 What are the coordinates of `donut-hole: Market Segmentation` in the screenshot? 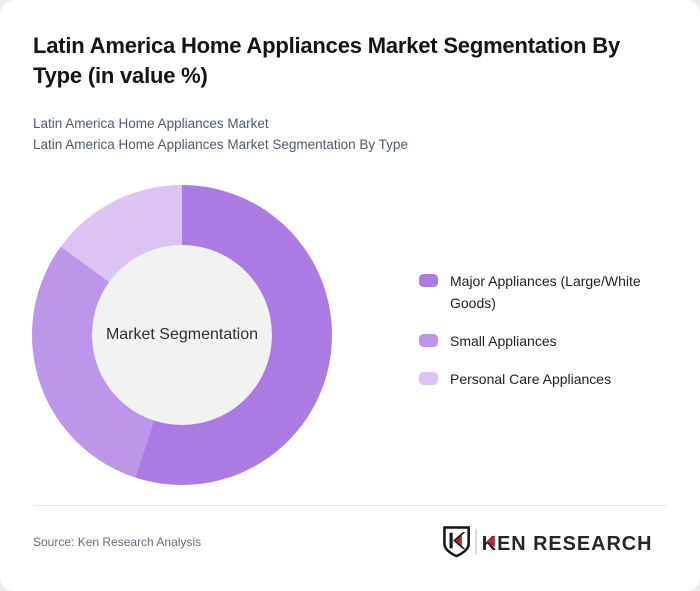 It's located at (182, 335).